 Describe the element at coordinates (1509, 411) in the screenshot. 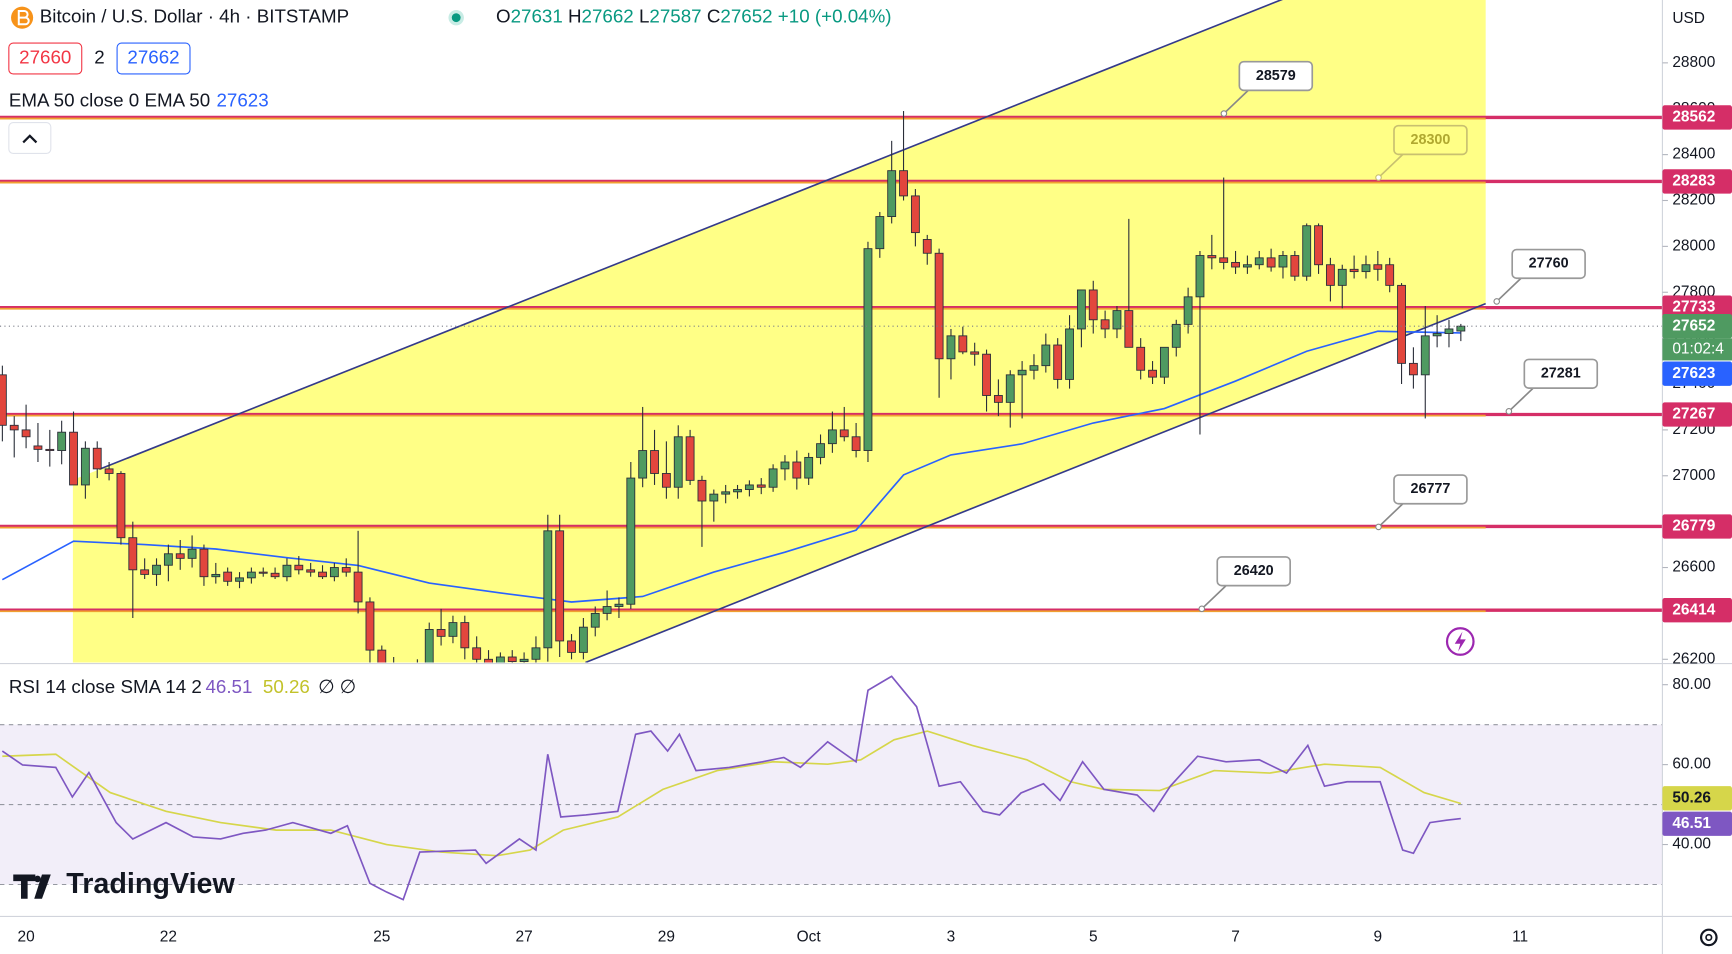

I see `note-anchor` at that location.